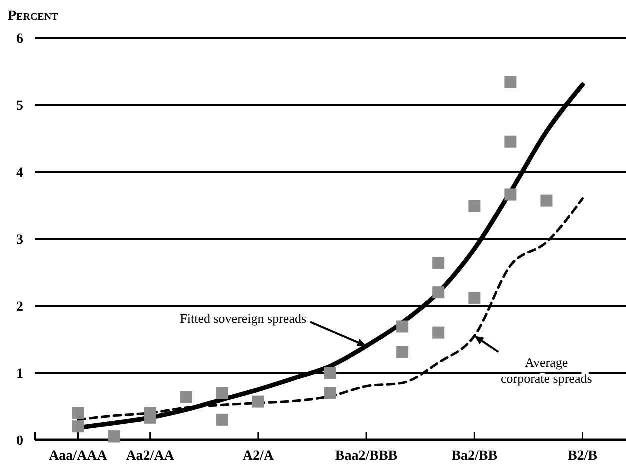 The width and height of the screenshot is (626, 466). Describe the element at coordinates (20, 441) in the screenshot. I see `y-tick-label: 0` at that location.